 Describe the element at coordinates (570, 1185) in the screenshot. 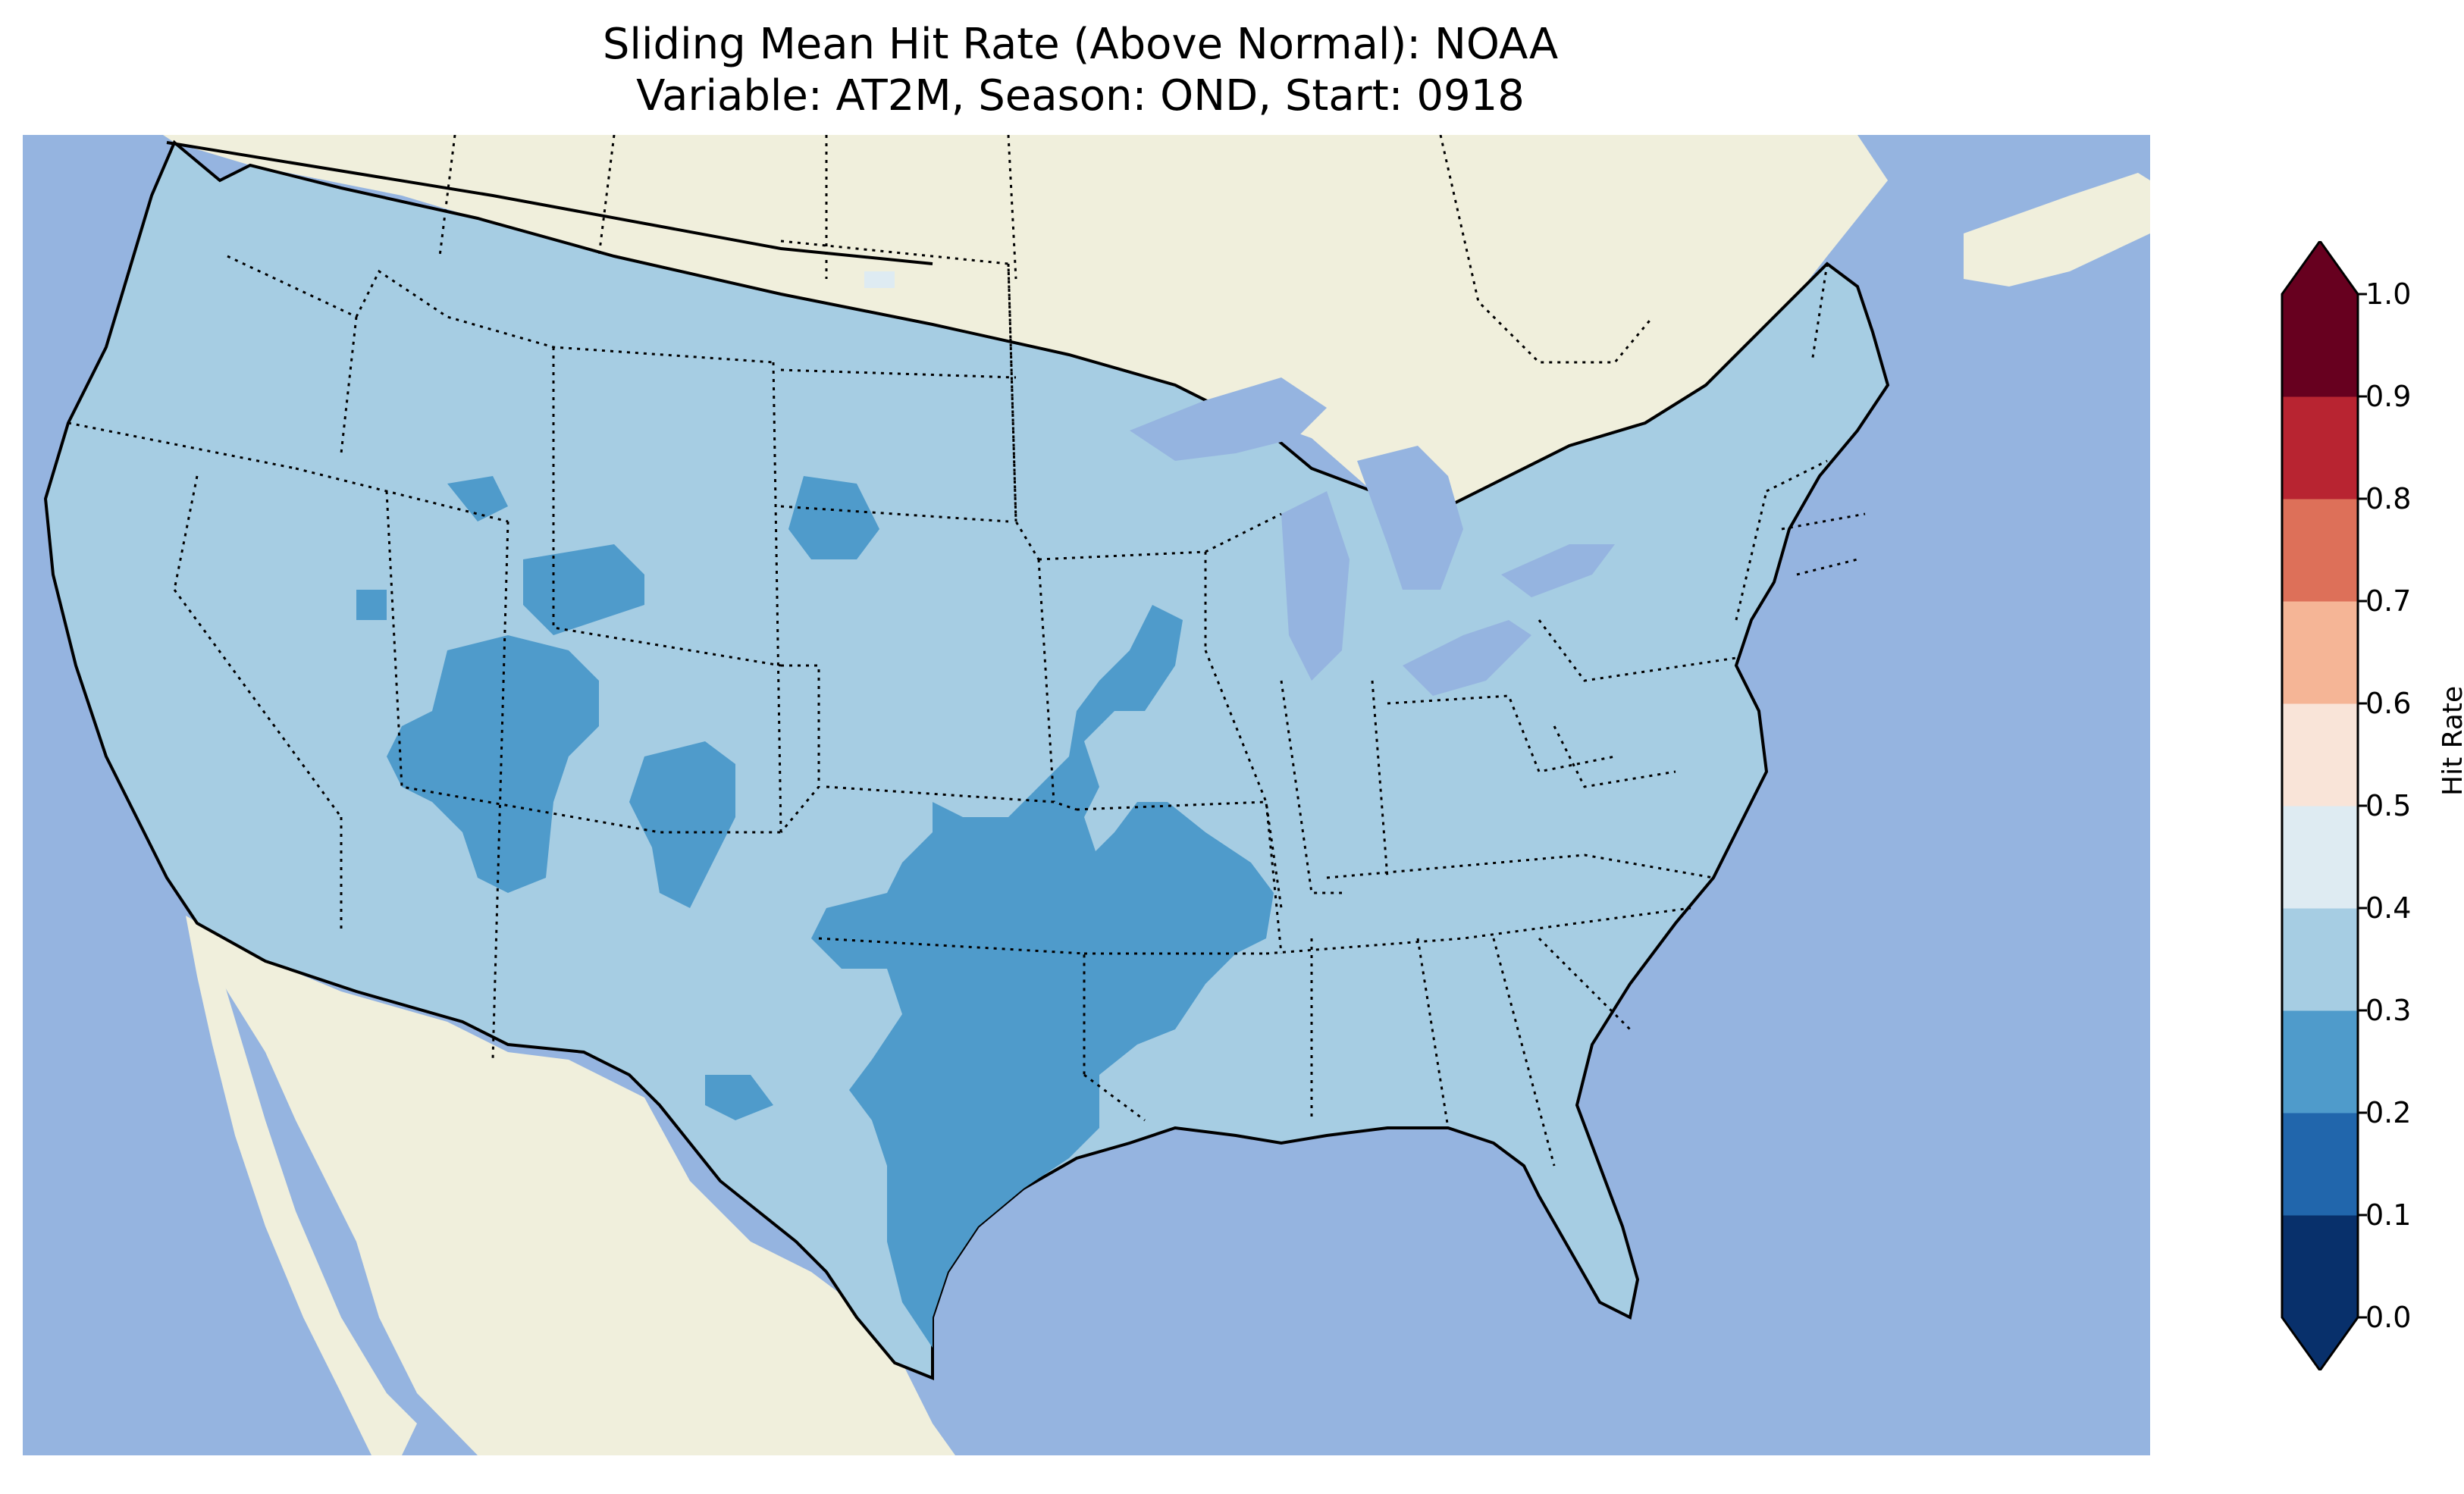

I see `mexico-land` at that location.